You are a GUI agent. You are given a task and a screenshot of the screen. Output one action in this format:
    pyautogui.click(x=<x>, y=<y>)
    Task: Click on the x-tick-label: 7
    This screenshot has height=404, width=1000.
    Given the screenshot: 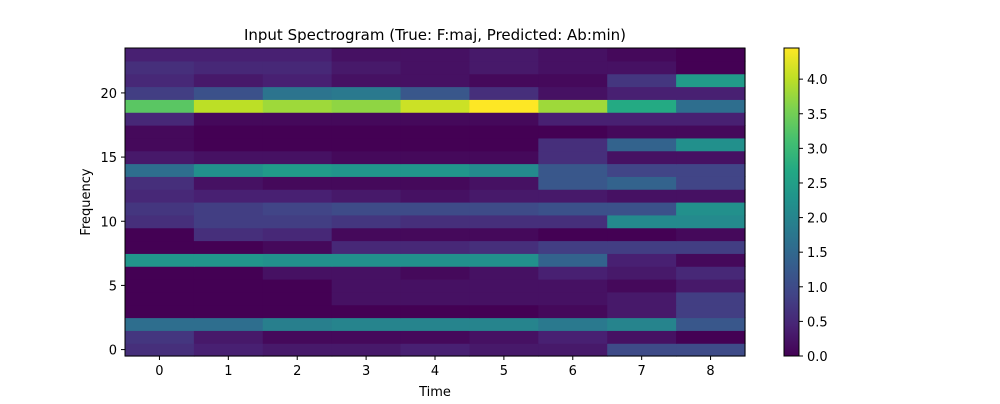 What is the action you would take?
    pyautogui.click(x=642, y=371)
    